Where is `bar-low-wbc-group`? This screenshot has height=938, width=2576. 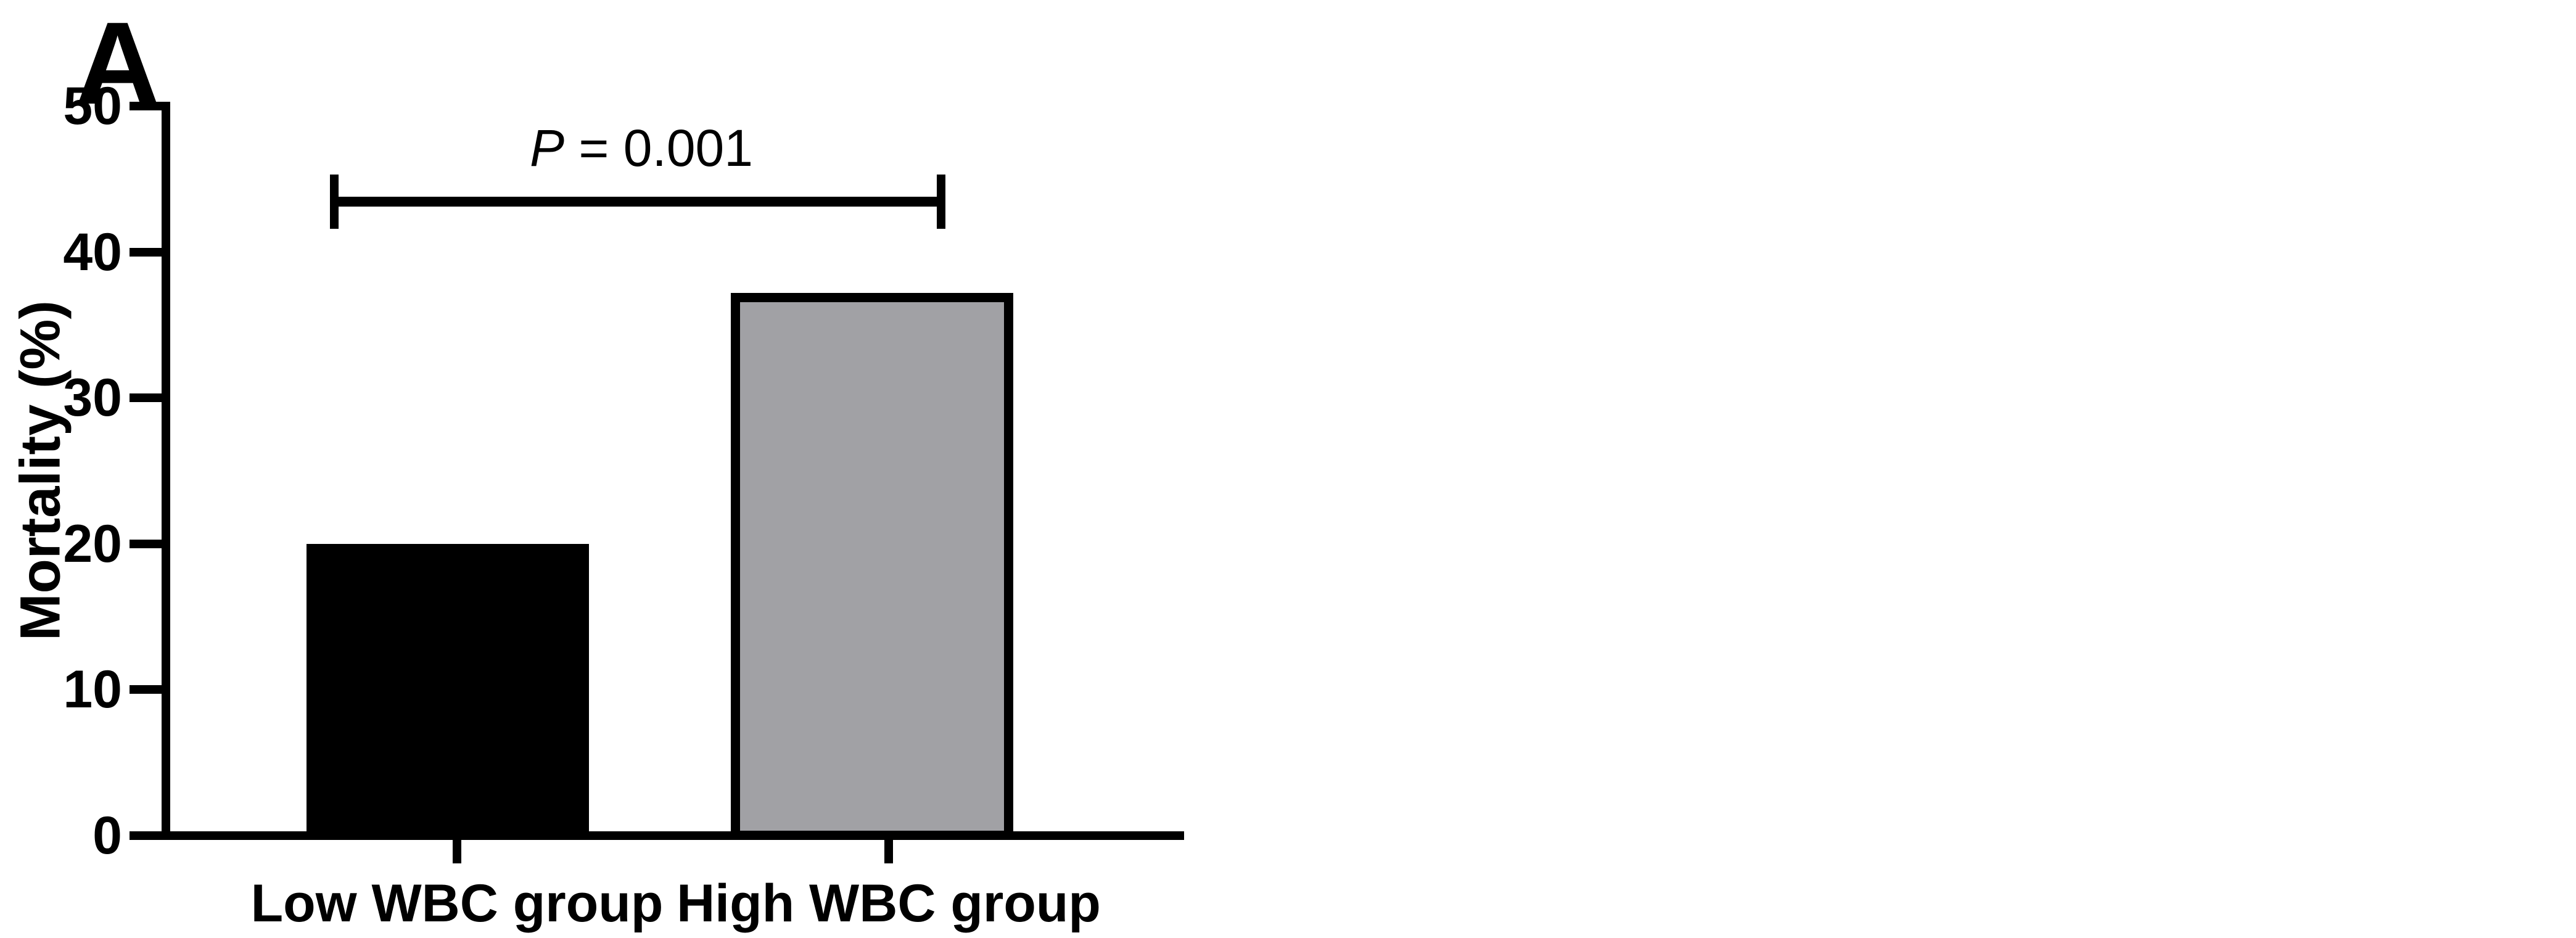
bar-low-wbc-group is located at coordinates (448, 691).